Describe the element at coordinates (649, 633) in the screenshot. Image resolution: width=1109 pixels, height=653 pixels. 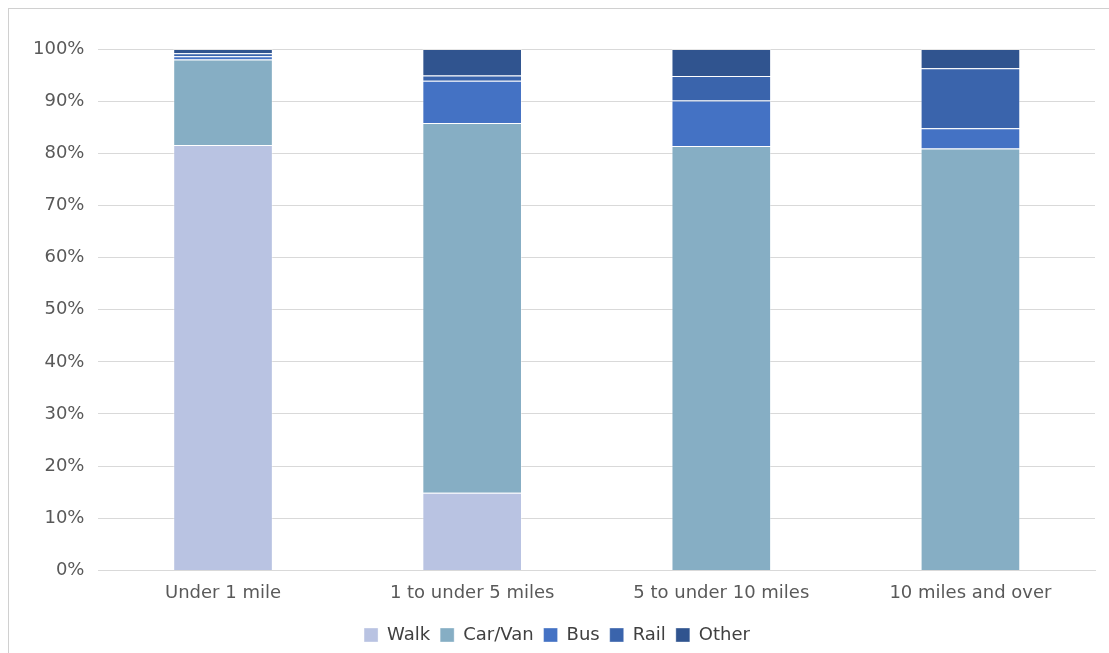
I see `legend-label: Rail` at that location.